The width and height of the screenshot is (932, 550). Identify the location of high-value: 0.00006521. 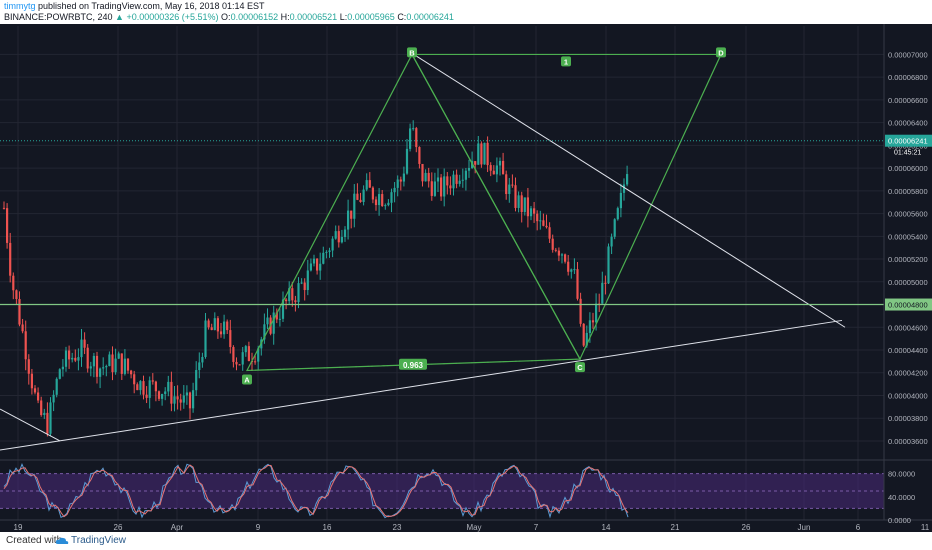
(313, 17).